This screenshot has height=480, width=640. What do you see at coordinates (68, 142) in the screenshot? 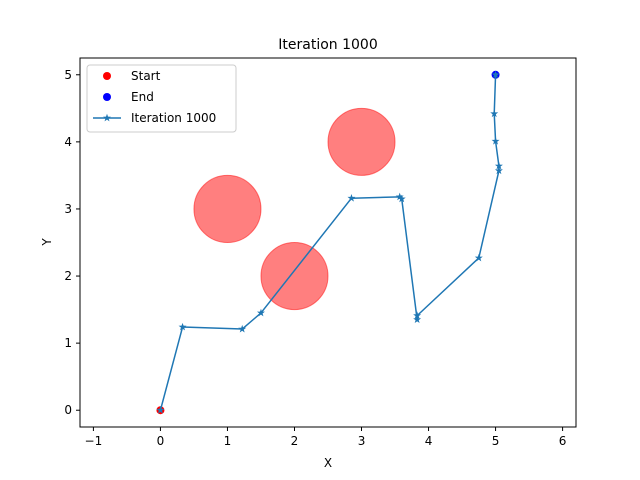
I see `y-tick-label: 4` at bounding box center [68, 142].